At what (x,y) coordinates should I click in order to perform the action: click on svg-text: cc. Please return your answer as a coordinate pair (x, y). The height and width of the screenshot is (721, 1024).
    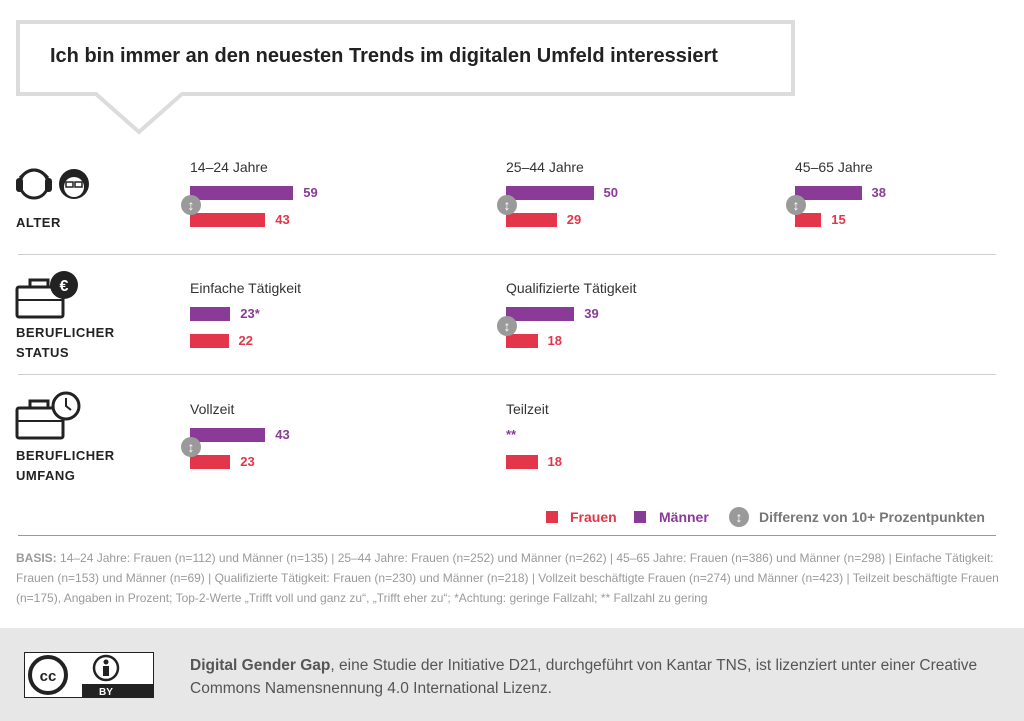
    Looking at the image, I should click on (48, 676).